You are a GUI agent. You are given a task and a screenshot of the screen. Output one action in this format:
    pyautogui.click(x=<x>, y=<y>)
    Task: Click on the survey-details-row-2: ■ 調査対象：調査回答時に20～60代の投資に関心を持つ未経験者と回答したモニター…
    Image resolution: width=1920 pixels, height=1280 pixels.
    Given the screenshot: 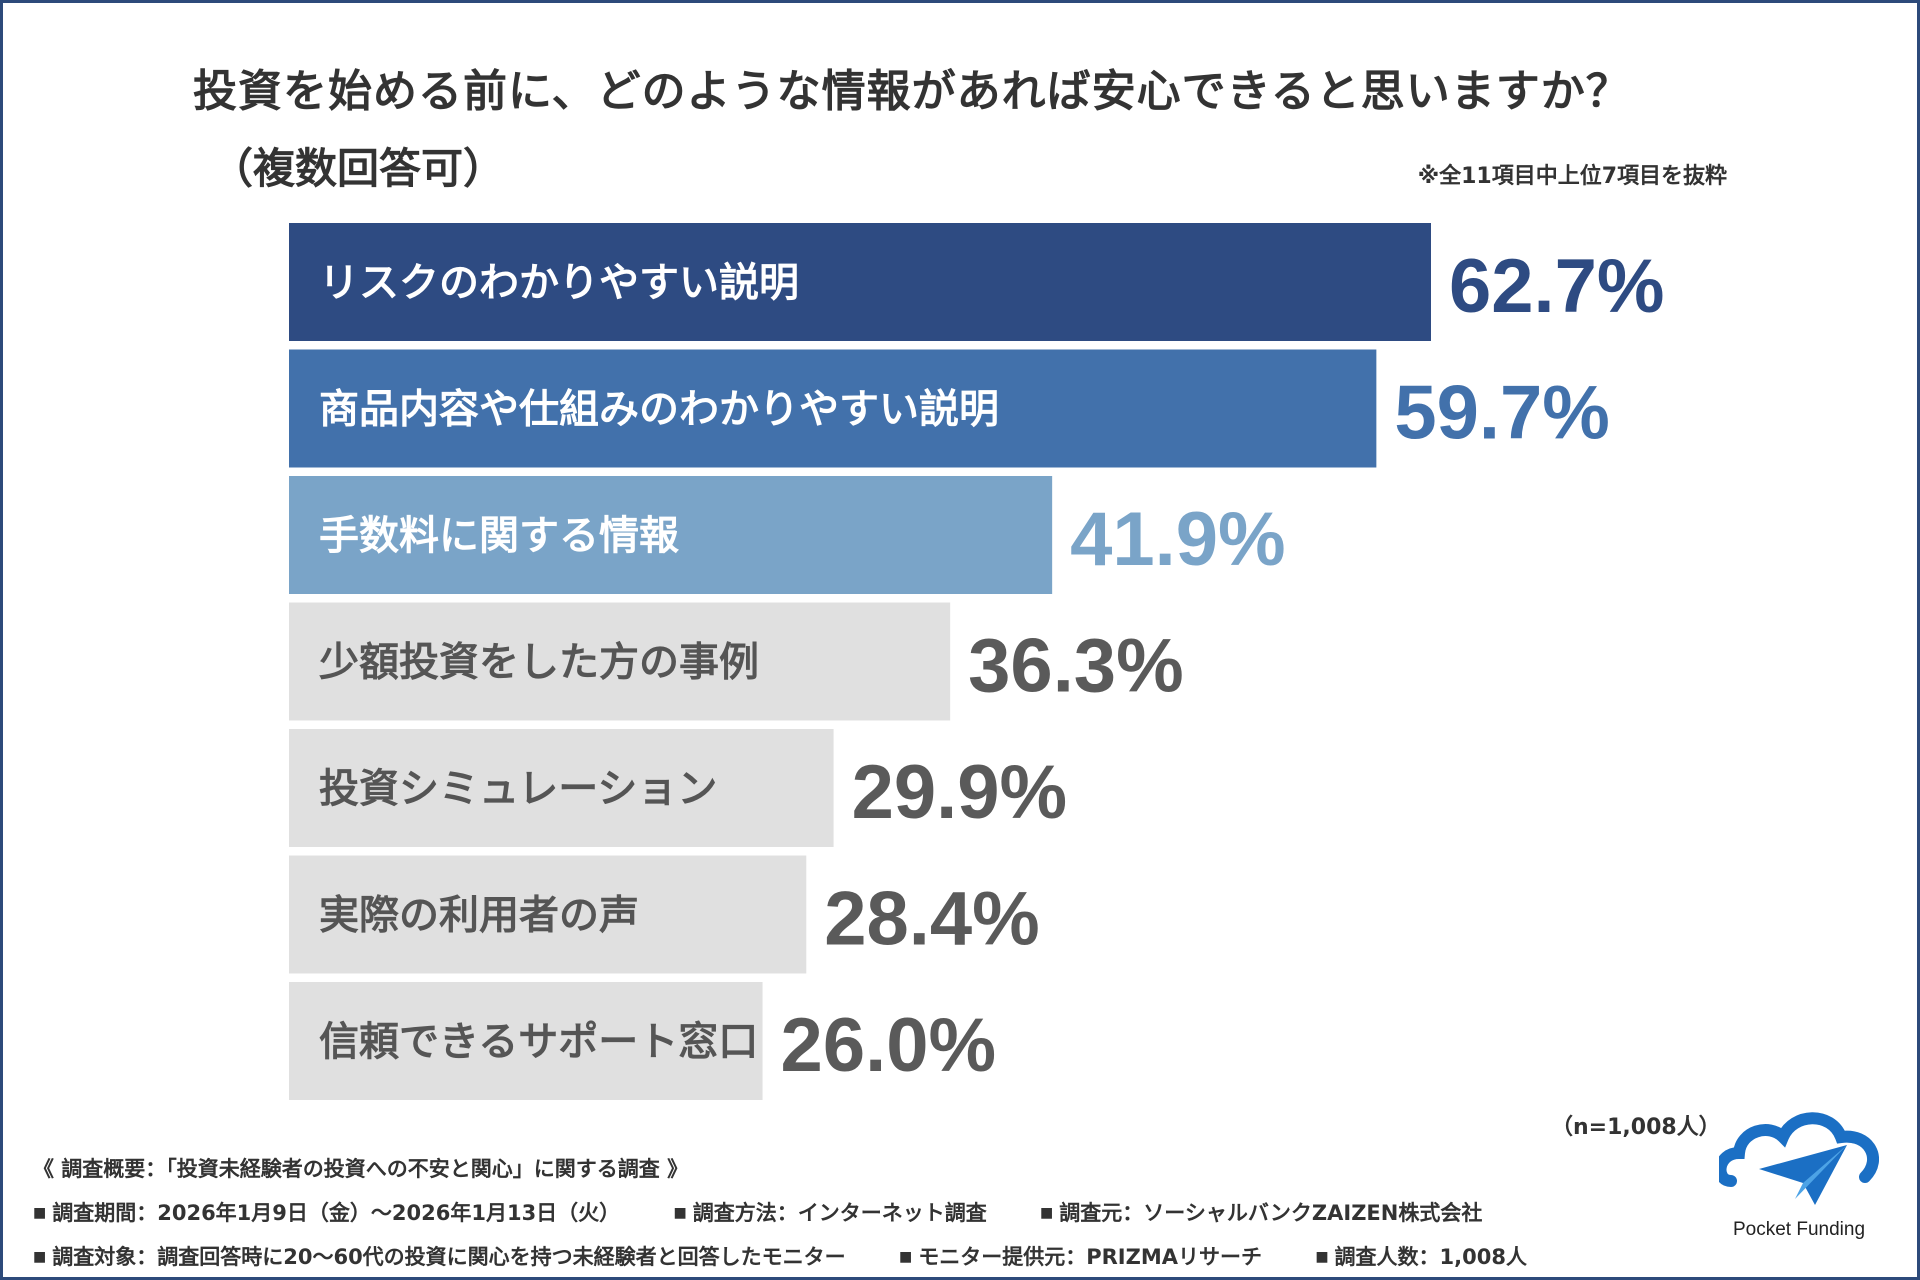 What is the action you would take?
    pyautogui.click(x=803, y=1256)
    